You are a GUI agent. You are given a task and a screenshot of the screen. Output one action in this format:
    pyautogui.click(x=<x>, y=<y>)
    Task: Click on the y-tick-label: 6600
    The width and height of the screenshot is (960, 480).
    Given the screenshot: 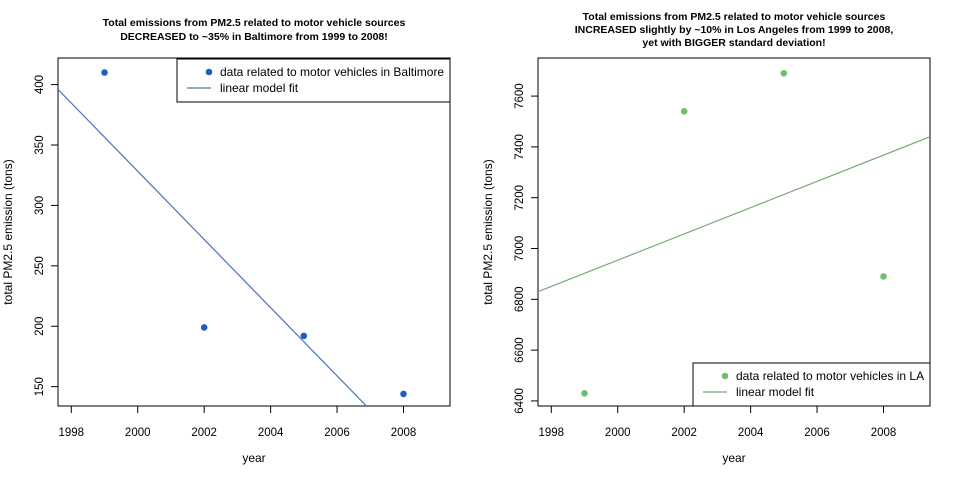 What is the action you would take?
    pyautogui.click(x=520, y=350)
    